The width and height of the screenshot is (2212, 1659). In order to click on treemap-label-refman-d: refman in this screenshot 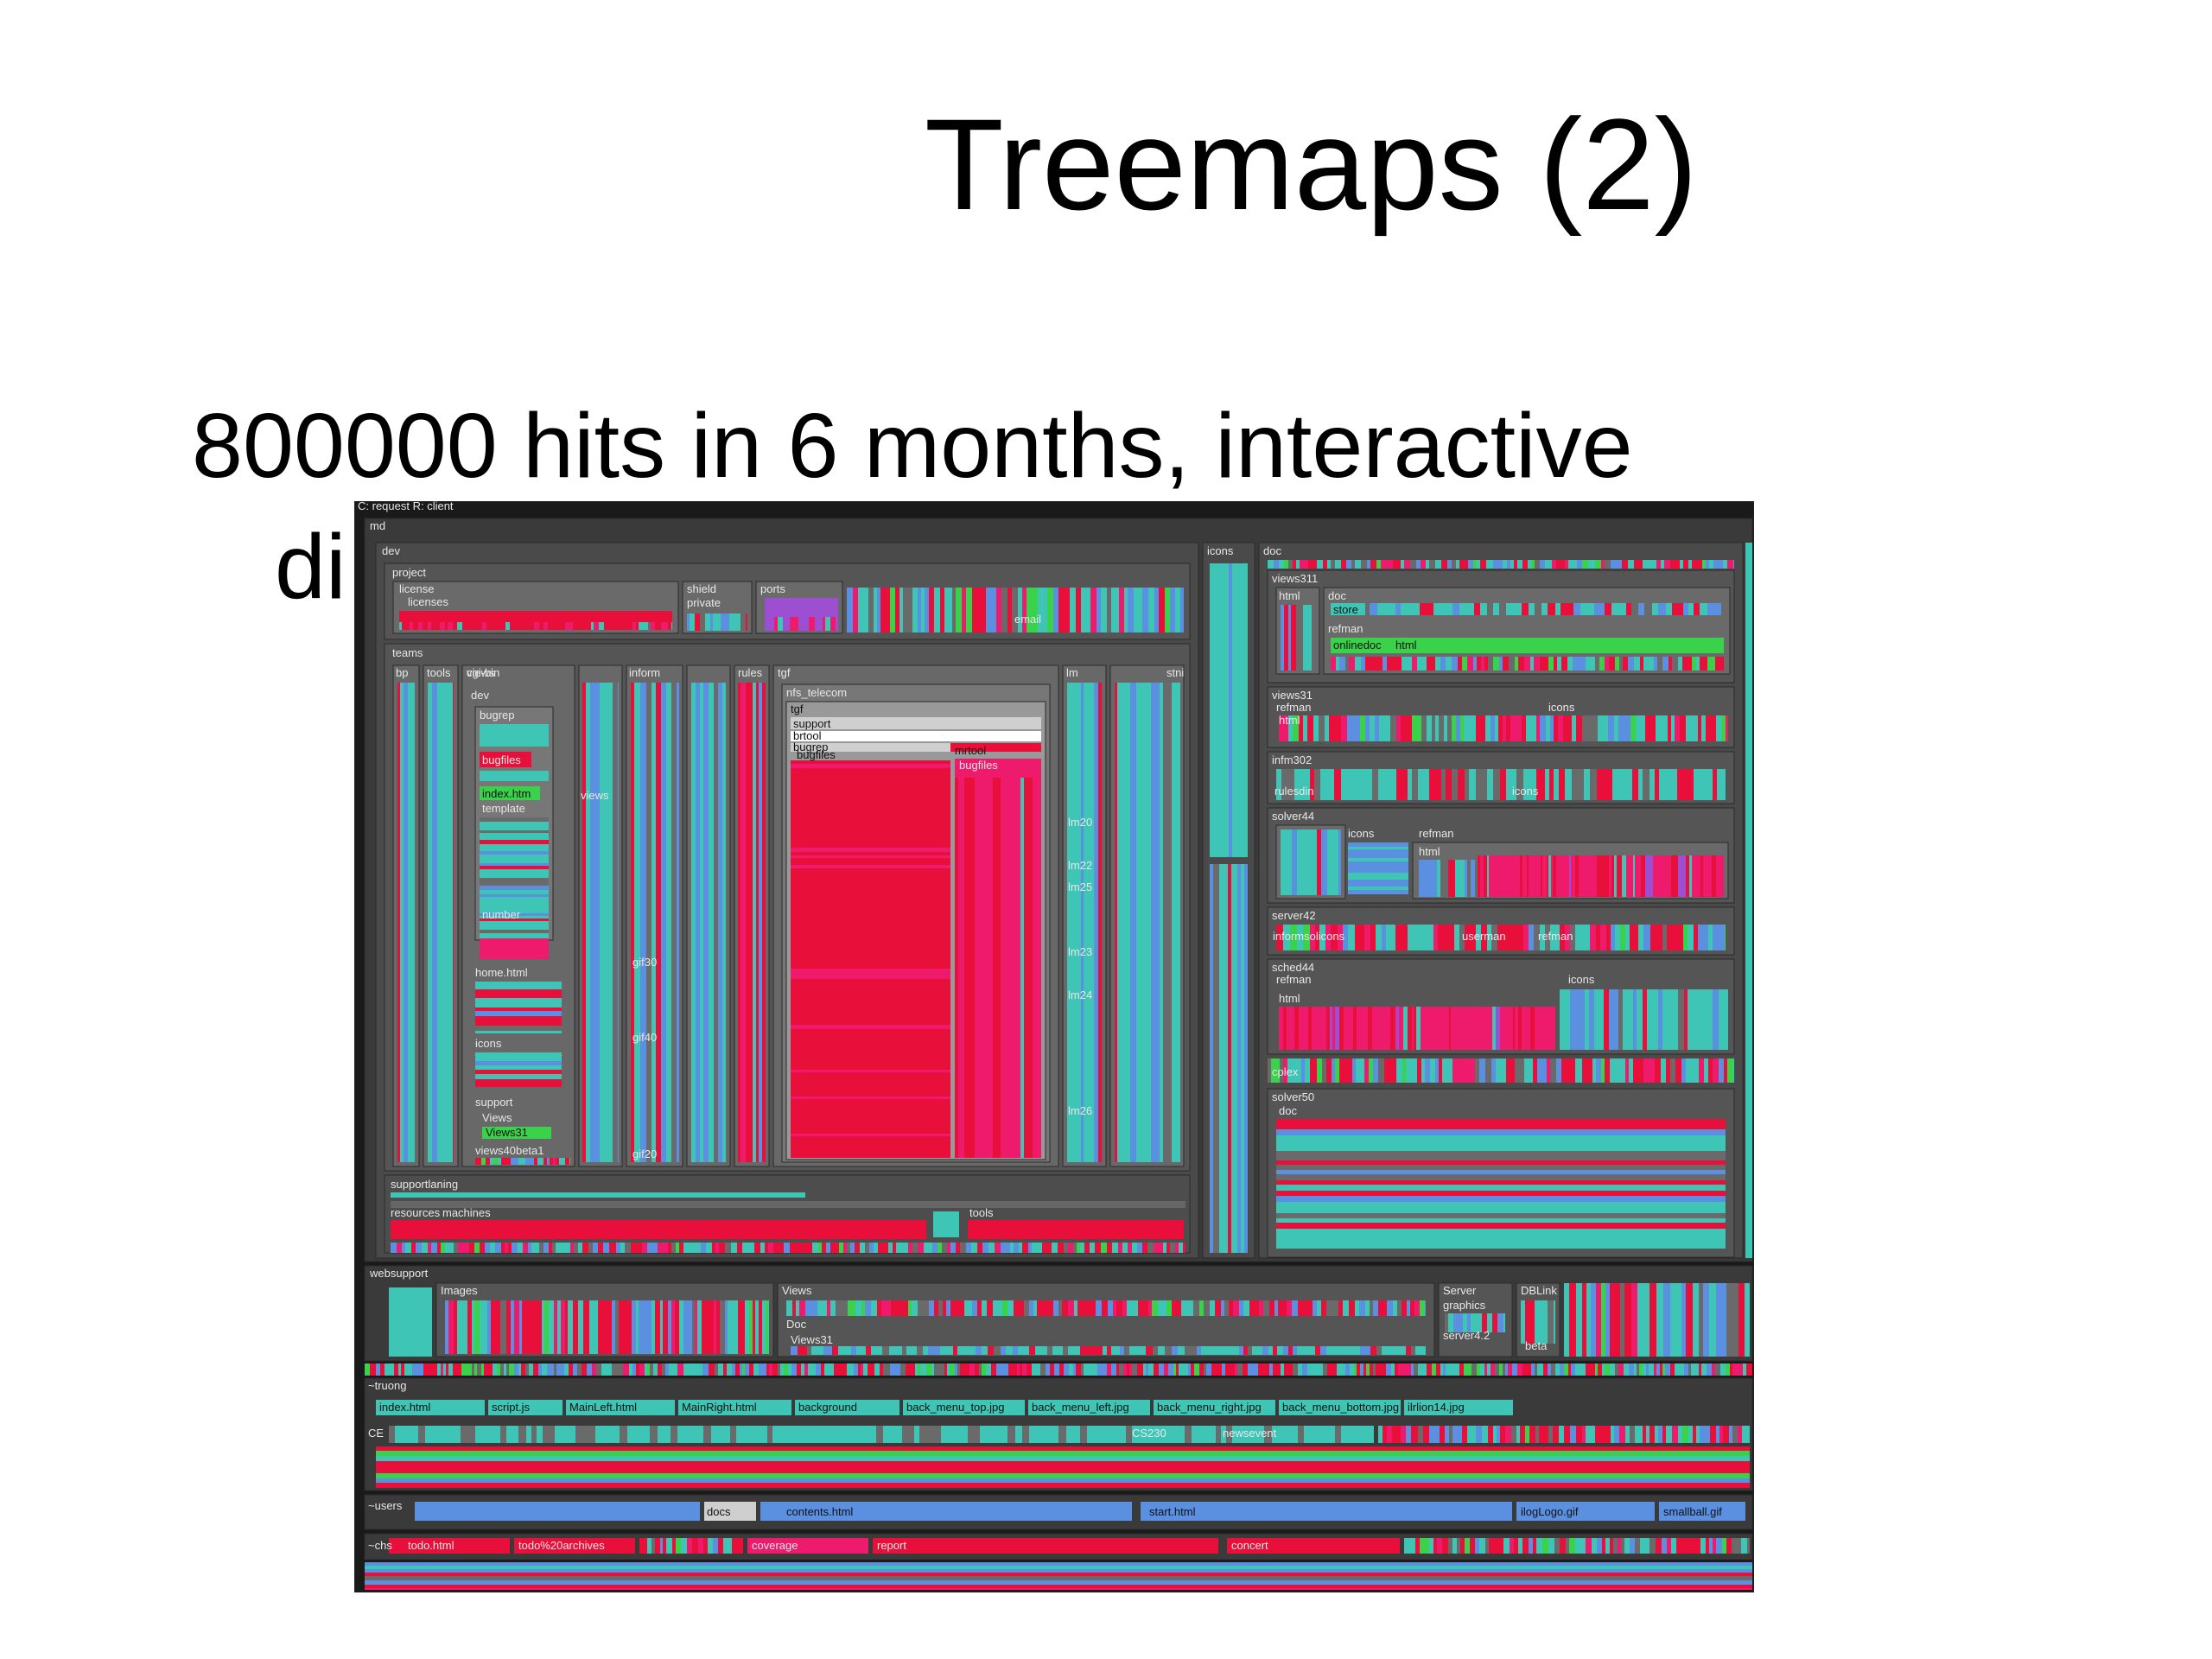, I will do `click(1555, 936)`.